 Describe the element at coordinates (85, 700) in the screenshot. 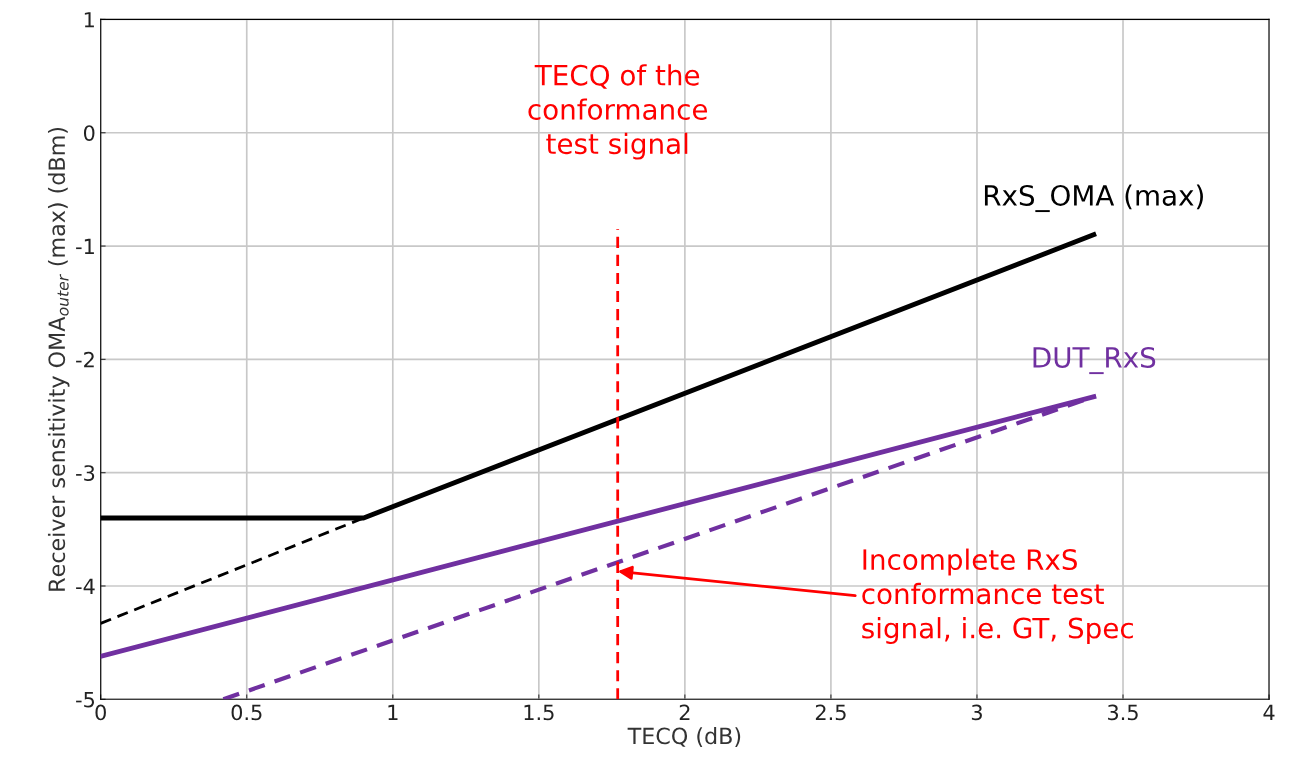

I see `y-tick-label: -5` at that location.